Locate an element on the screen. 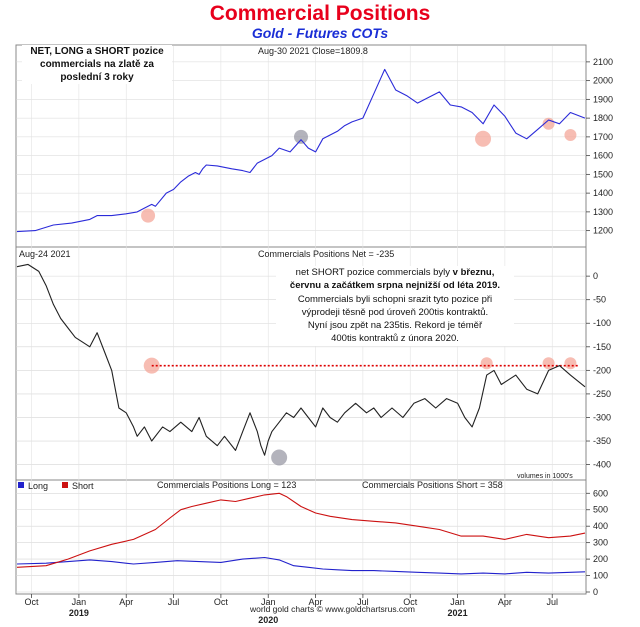 This screenshot has height=627, width=640. price-header: Aug-30 2021 Close=1809.8 is located at coordinates (313, 51).